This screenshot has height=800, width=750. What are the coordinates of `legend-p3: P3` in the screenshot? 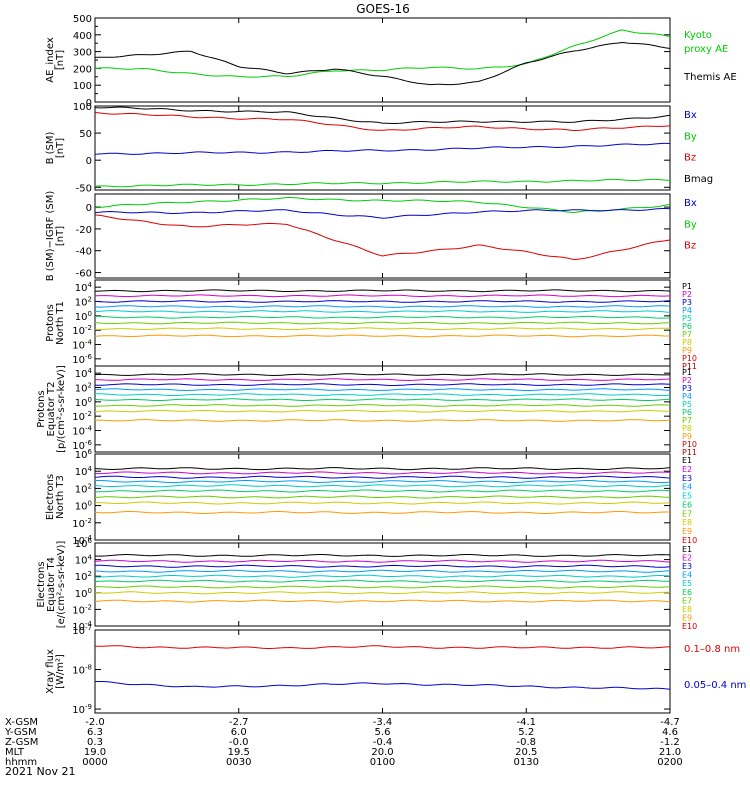 It's located at (687, 302).